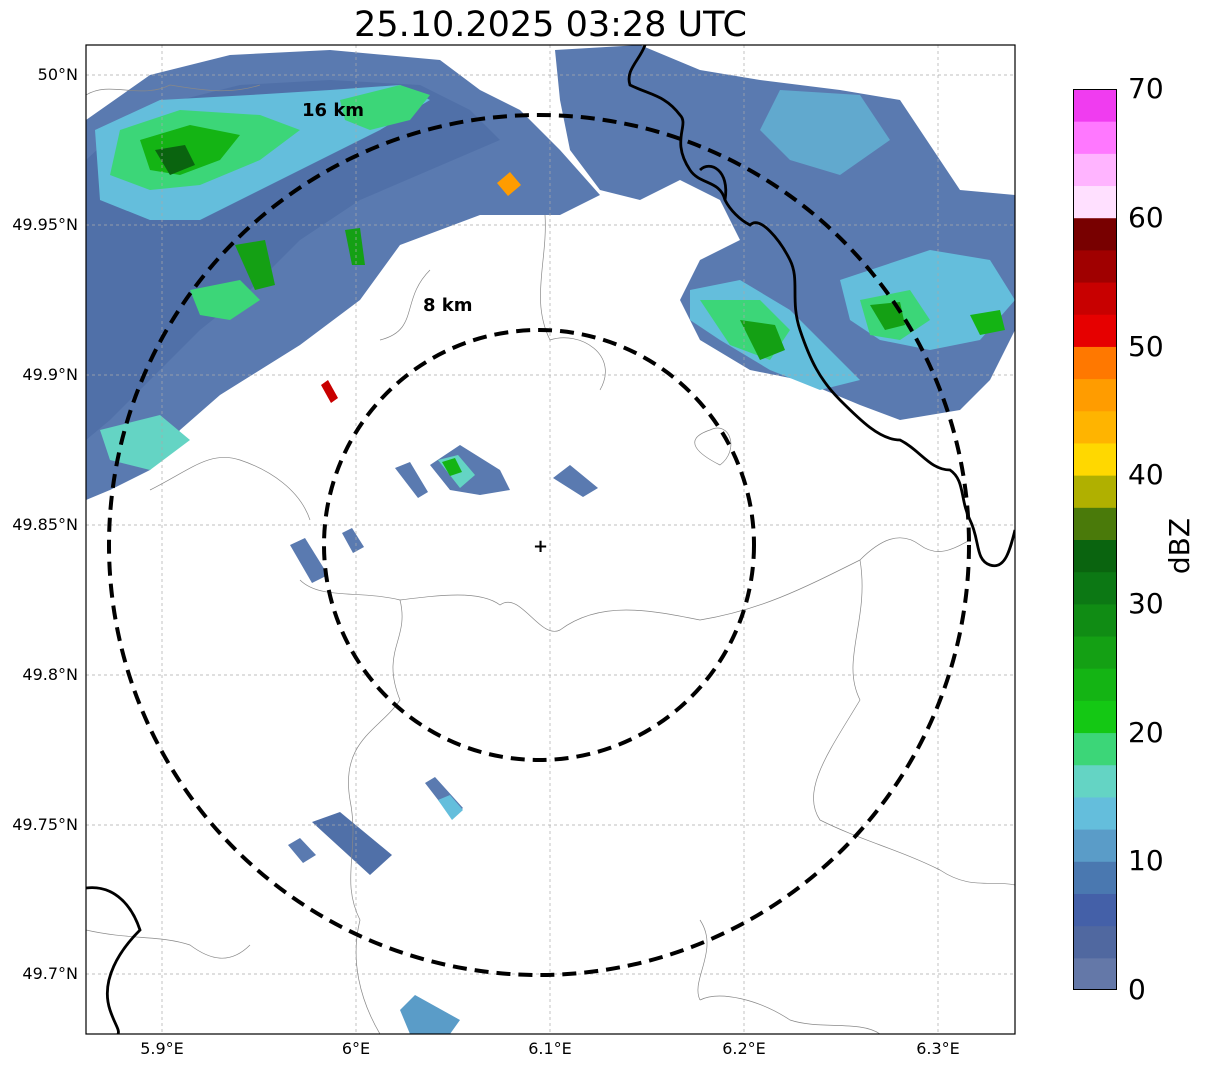 The width and height of the screenshot is (1207, 1069). What do you see at coordinates (1179, 546) in the screenshot?
I see `colorbar-label: dBZ` at bounding box center [1179, 546].